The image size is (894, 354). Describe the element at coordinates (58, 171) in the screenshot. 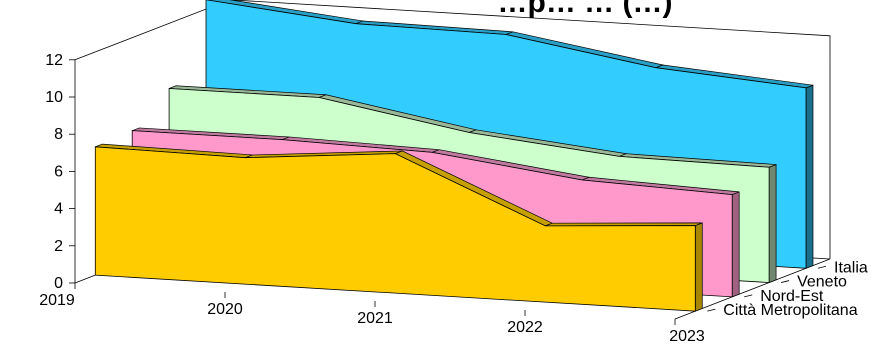

I see `y-tick-label-6: 6` at that location.